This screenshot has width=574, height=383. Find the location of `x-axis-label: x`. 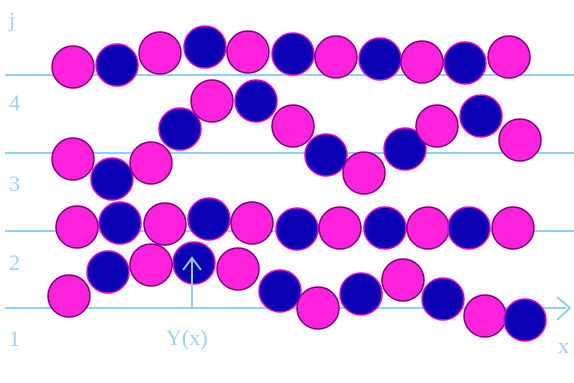

x-axis-label: x is located at coordinates (563, 345).